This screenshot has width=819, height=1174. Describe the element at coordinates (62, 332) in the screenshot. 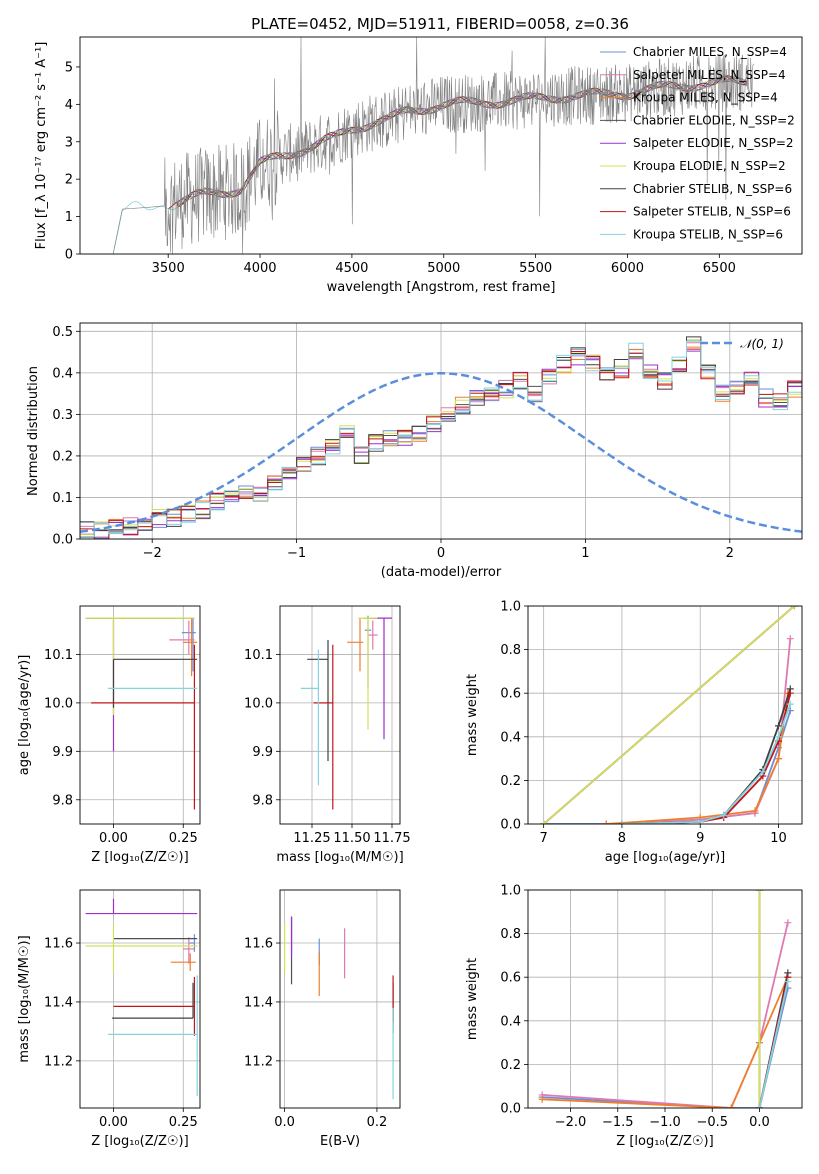

I see `y-tick-label: 0.5` at that location.